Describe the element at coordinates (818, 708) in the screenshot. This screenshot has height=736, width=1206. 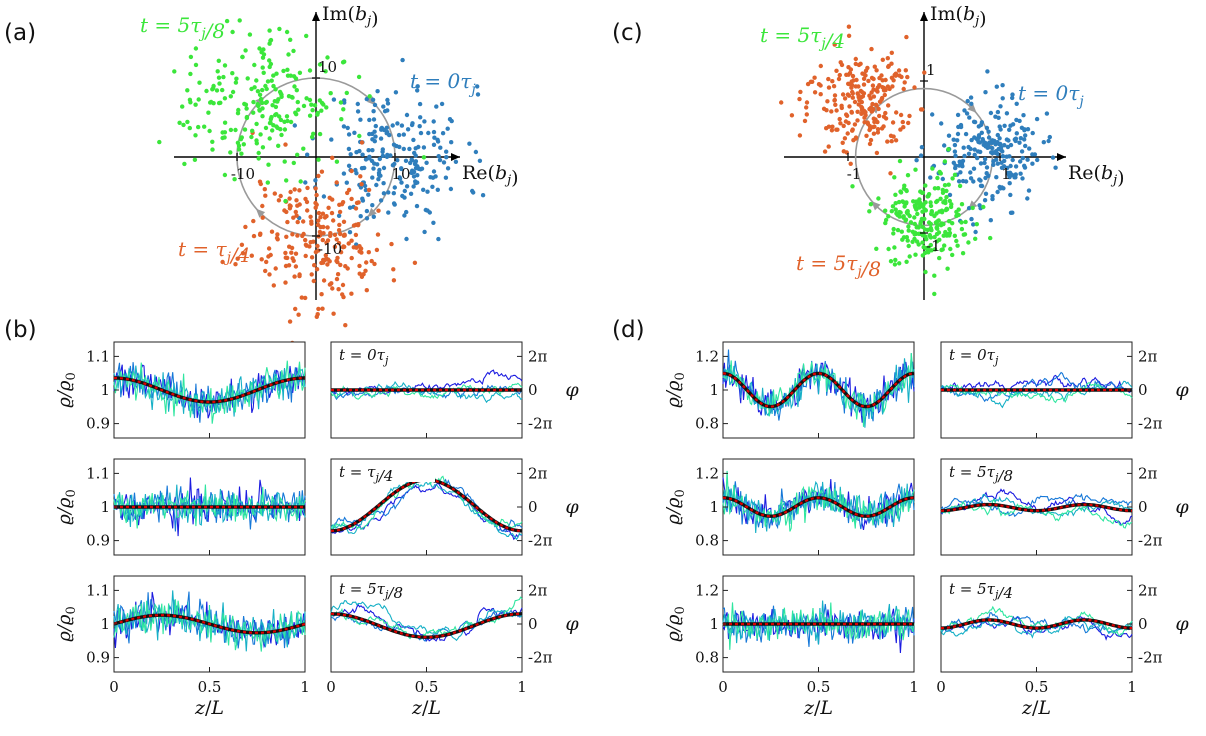
I see `x-axis-label: z/L` at that location.